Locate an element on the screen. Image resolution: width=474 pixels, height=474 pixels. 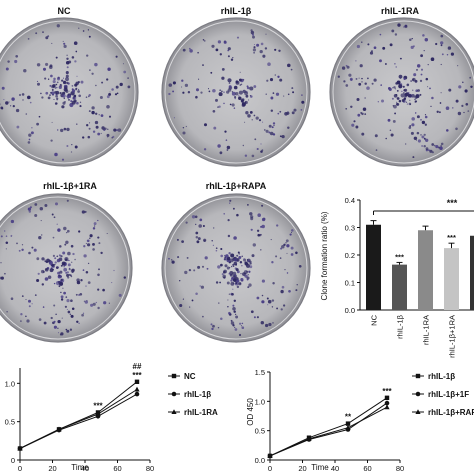
marker-triangle is located at coordinates (348, 427).